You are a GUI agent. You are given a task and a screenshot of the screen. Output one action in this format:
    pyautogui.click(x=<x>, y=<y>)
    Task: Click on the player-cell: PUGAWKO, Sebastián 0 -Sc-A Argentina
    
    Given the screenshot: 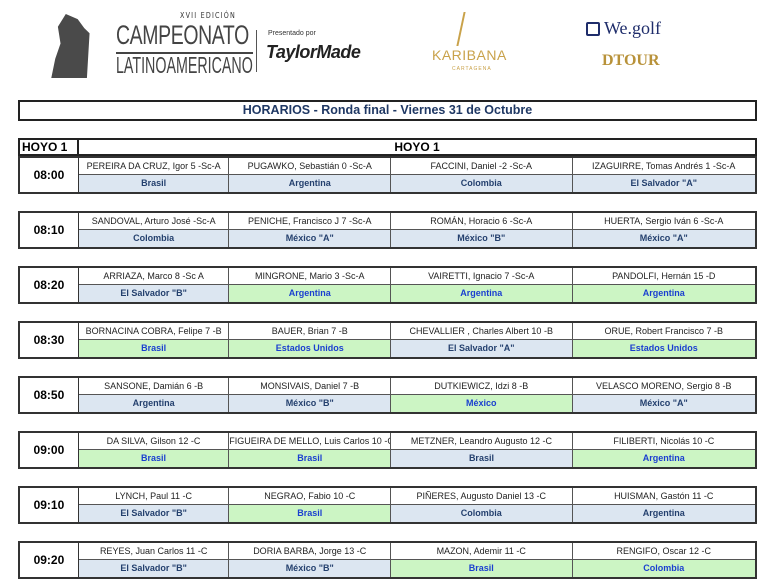 What is the action you would take?
    pyautogui.click(x=310, y=175)
    